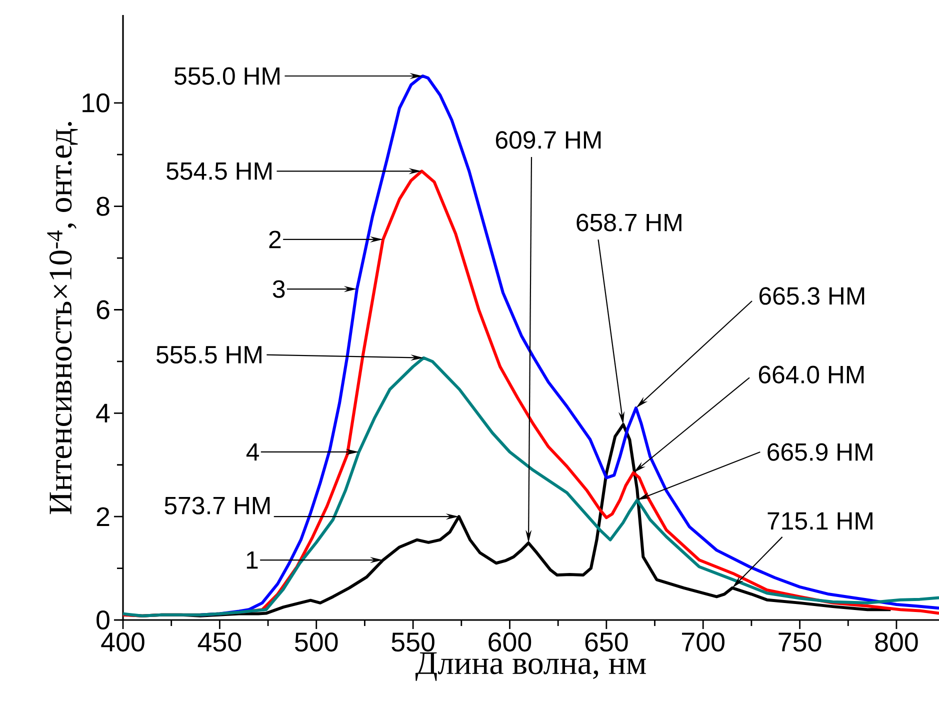 The image size is (939, 720). I want to click on y-axis-title: Интенсивность×10$^{-4}$, онт.ед., so click(62, 318).